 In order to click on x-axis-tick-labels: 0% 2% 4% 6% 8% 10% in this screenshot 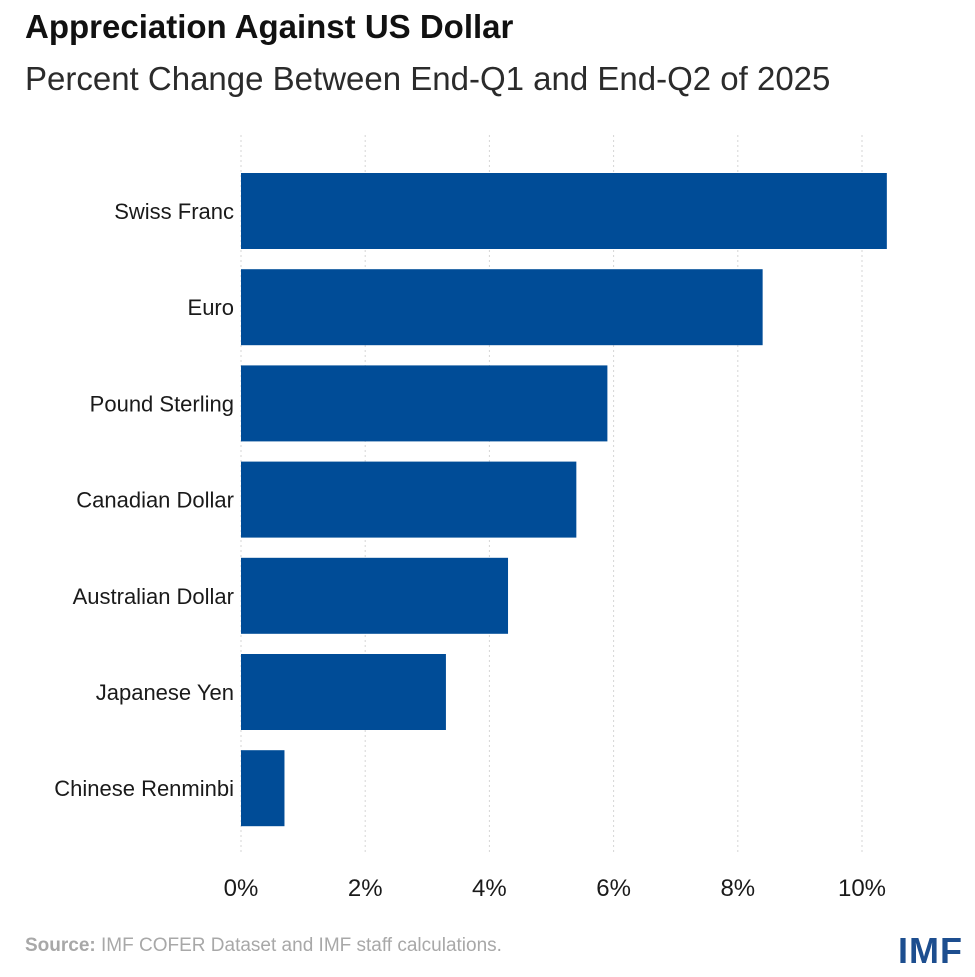, I will do `click(555, 888)`.